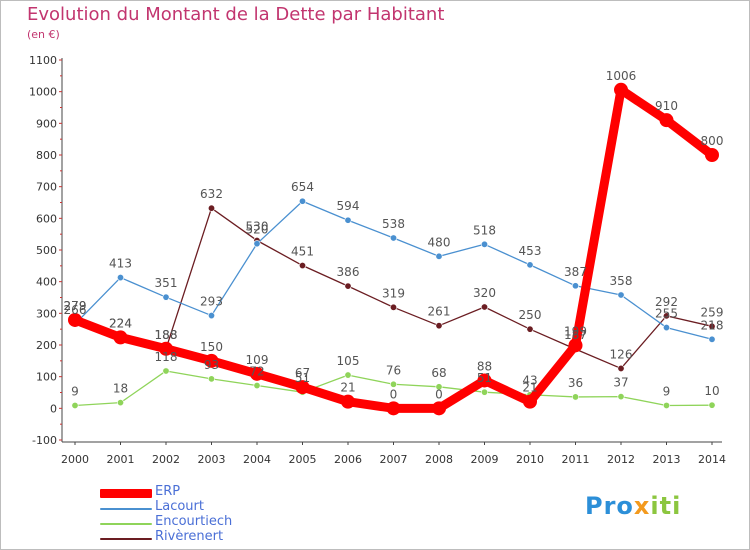 This screenshot has height=550, width=750. Describe the element at coordinates (642, 506) in the screenshot. I see `logo-part-x: x` at that location.